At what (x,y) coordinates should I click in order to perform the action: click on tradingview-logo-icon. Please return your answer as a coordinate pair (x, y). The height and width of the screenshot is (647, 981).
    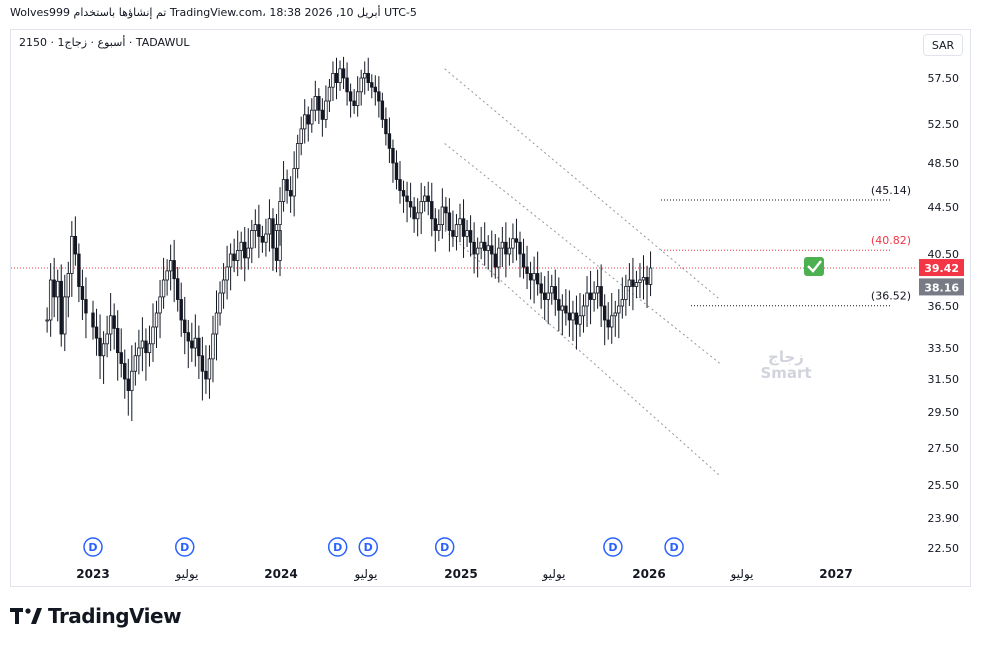
    Looking at the image, I should click on (26, 616).